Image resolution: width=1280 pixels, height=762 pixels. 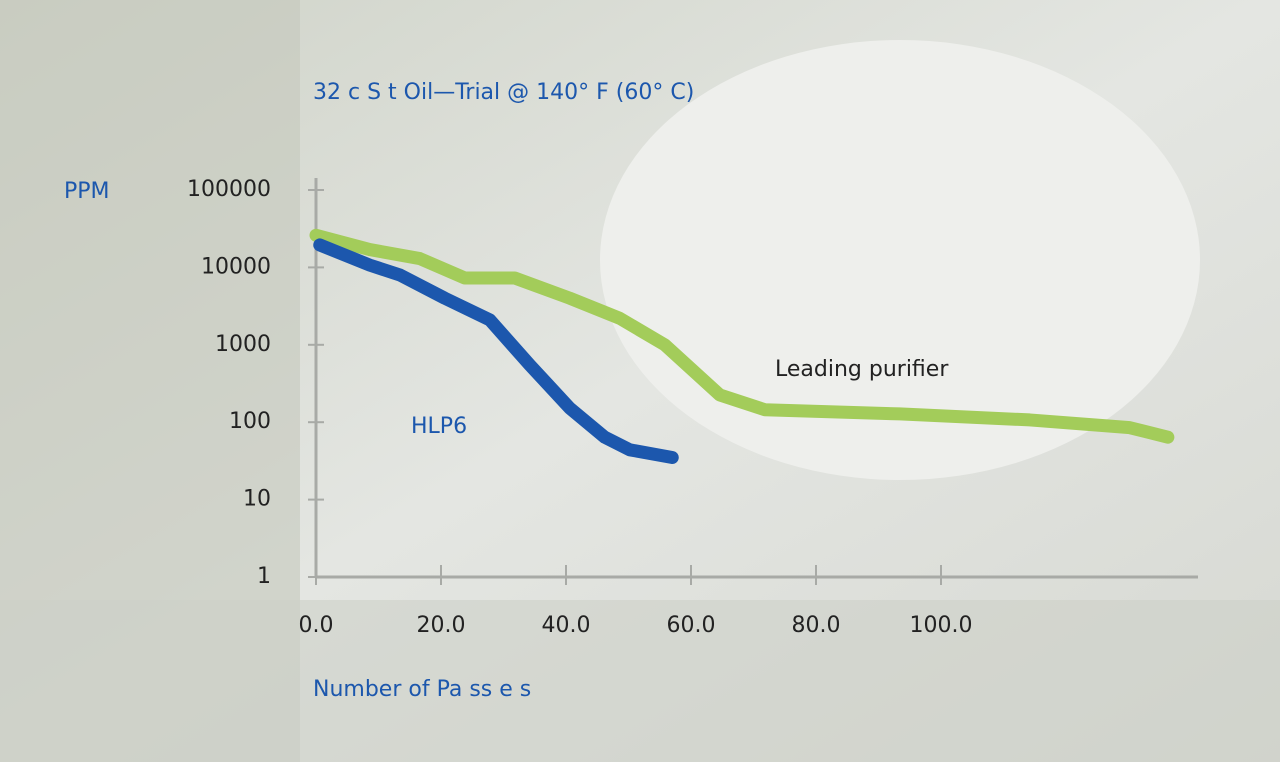 What do you see at coordinates (250, 421) in the screenshot?
I see `y-tick-label: 100` at bounding box center [250, 421].